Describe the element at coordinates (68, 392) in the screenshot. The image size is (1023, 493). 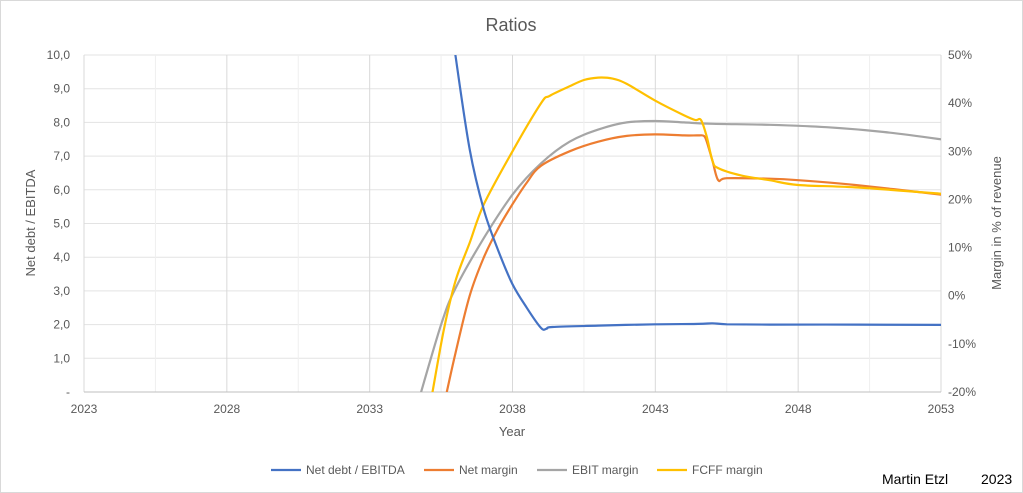
I see `y-tick-label: -` at that location.